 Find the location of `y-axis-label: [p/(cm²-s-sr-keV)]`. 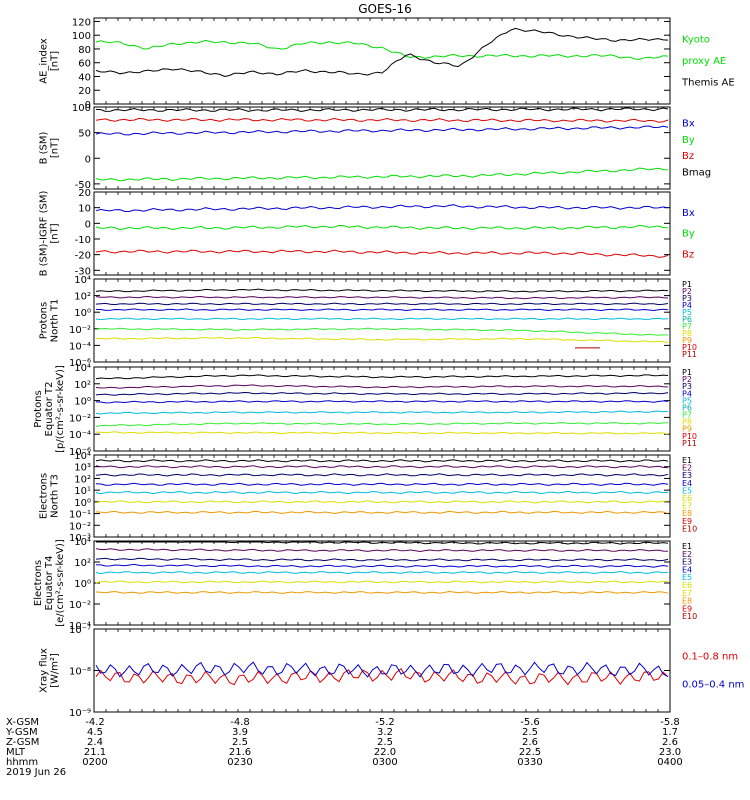

y-axis-label: [p/(cm²-s-sr-keV)] is located at coordinates (60, 409).